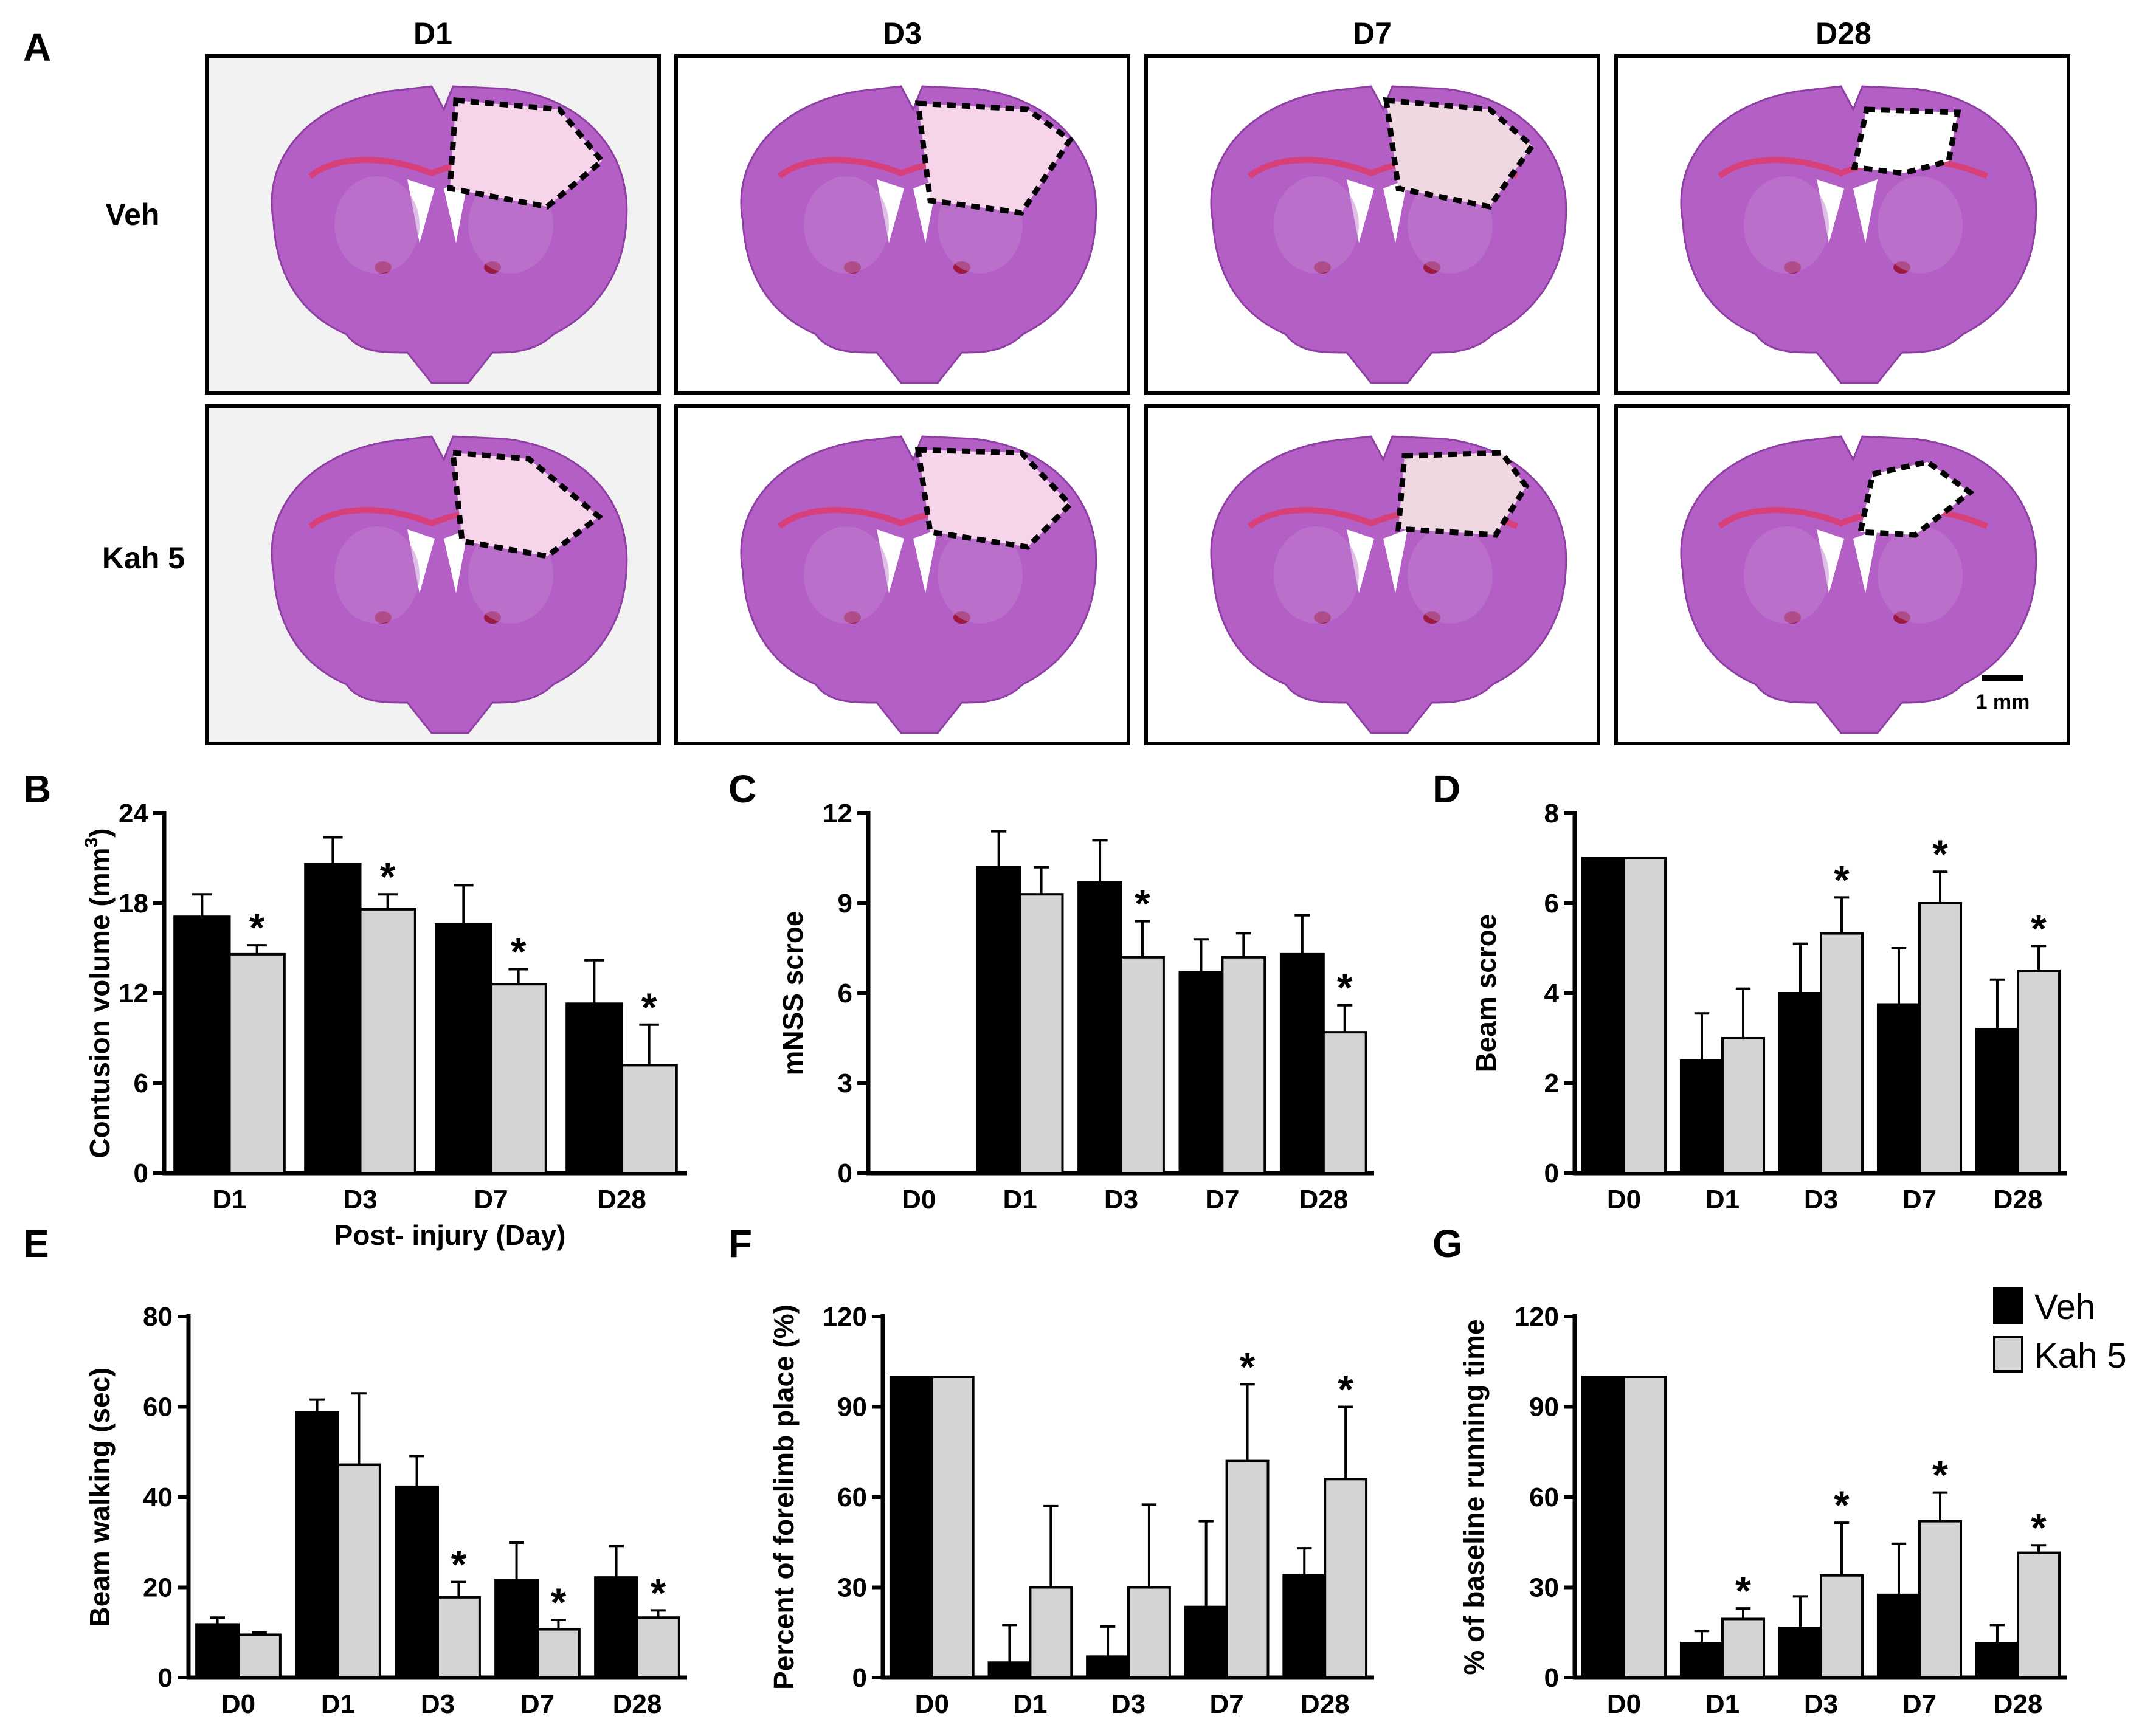  Describe the element at coordinates (784, 1497) in the screenshot. I see `y-axis-label-text: Percent of forelimb place (%)` at that location.